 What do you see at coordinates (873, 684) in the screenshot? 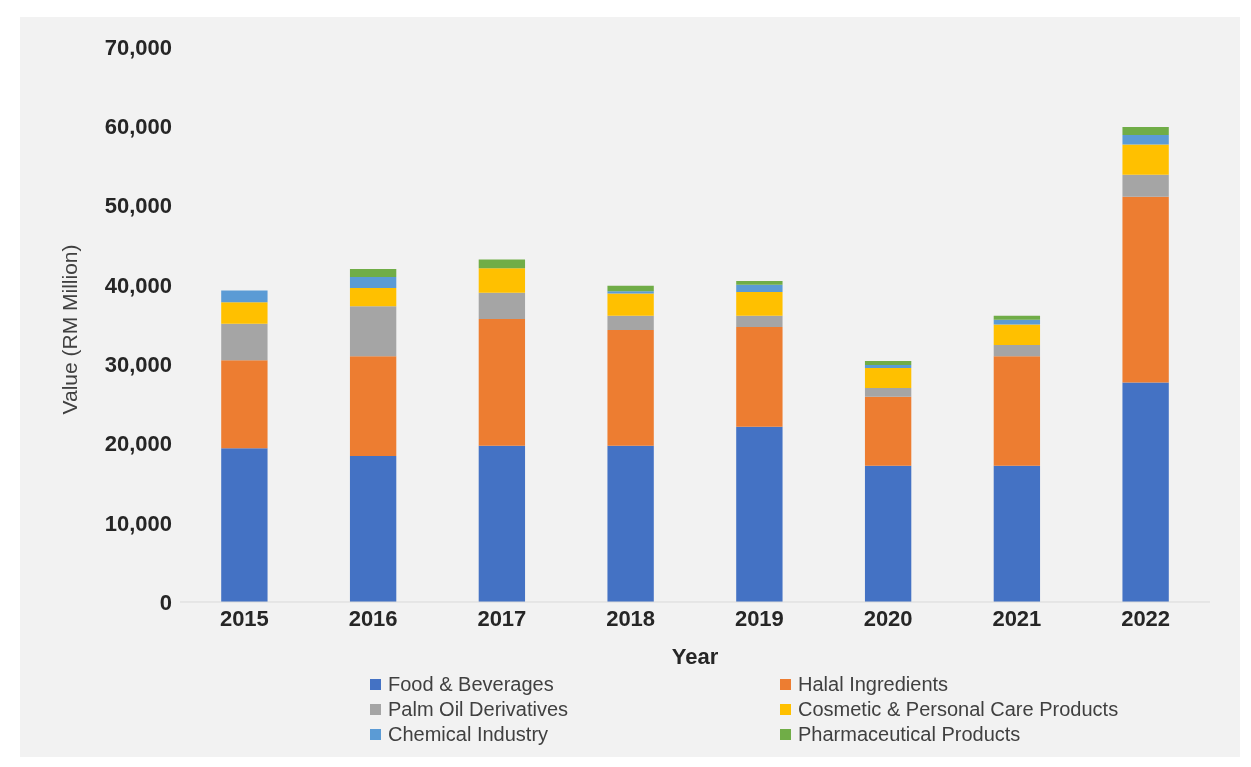
I see `legend-label: Halal Ingredients` at bounding box center [873, 684].